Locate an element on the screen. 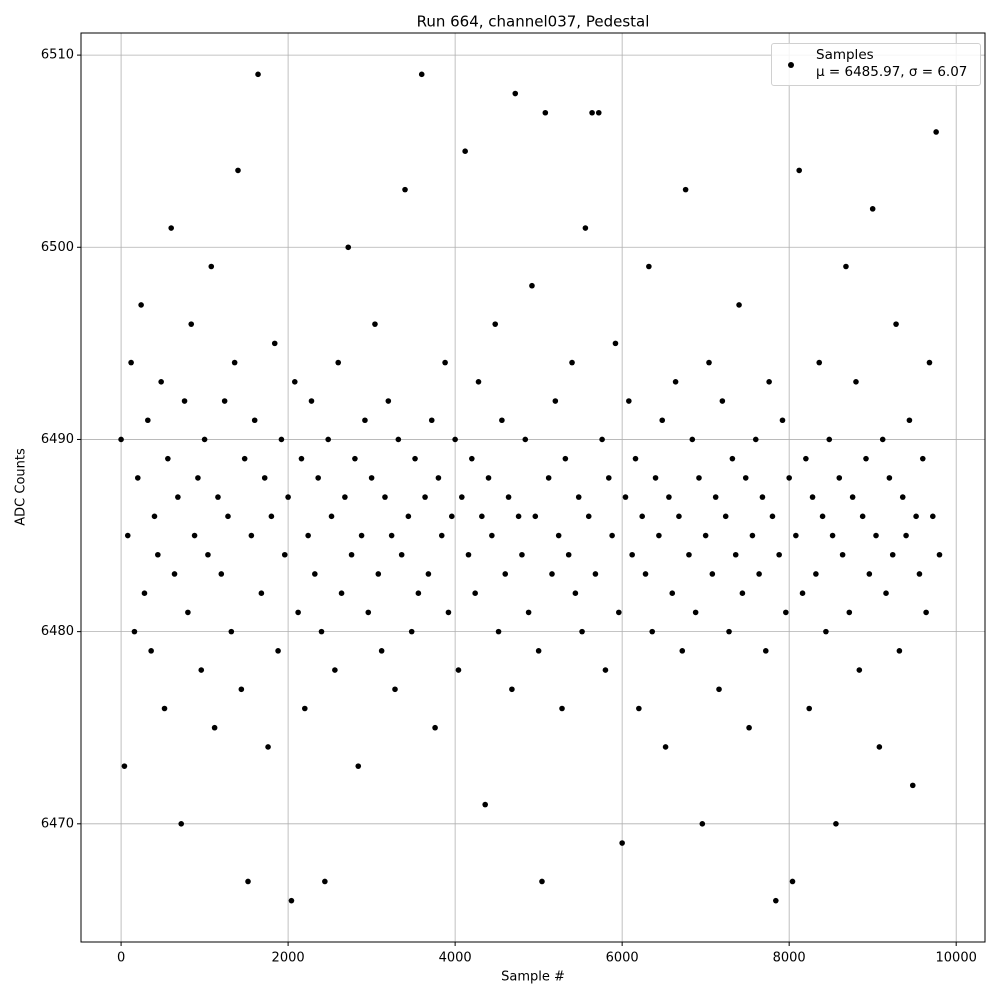  legend-swatch is located at coordinates (791, 65).